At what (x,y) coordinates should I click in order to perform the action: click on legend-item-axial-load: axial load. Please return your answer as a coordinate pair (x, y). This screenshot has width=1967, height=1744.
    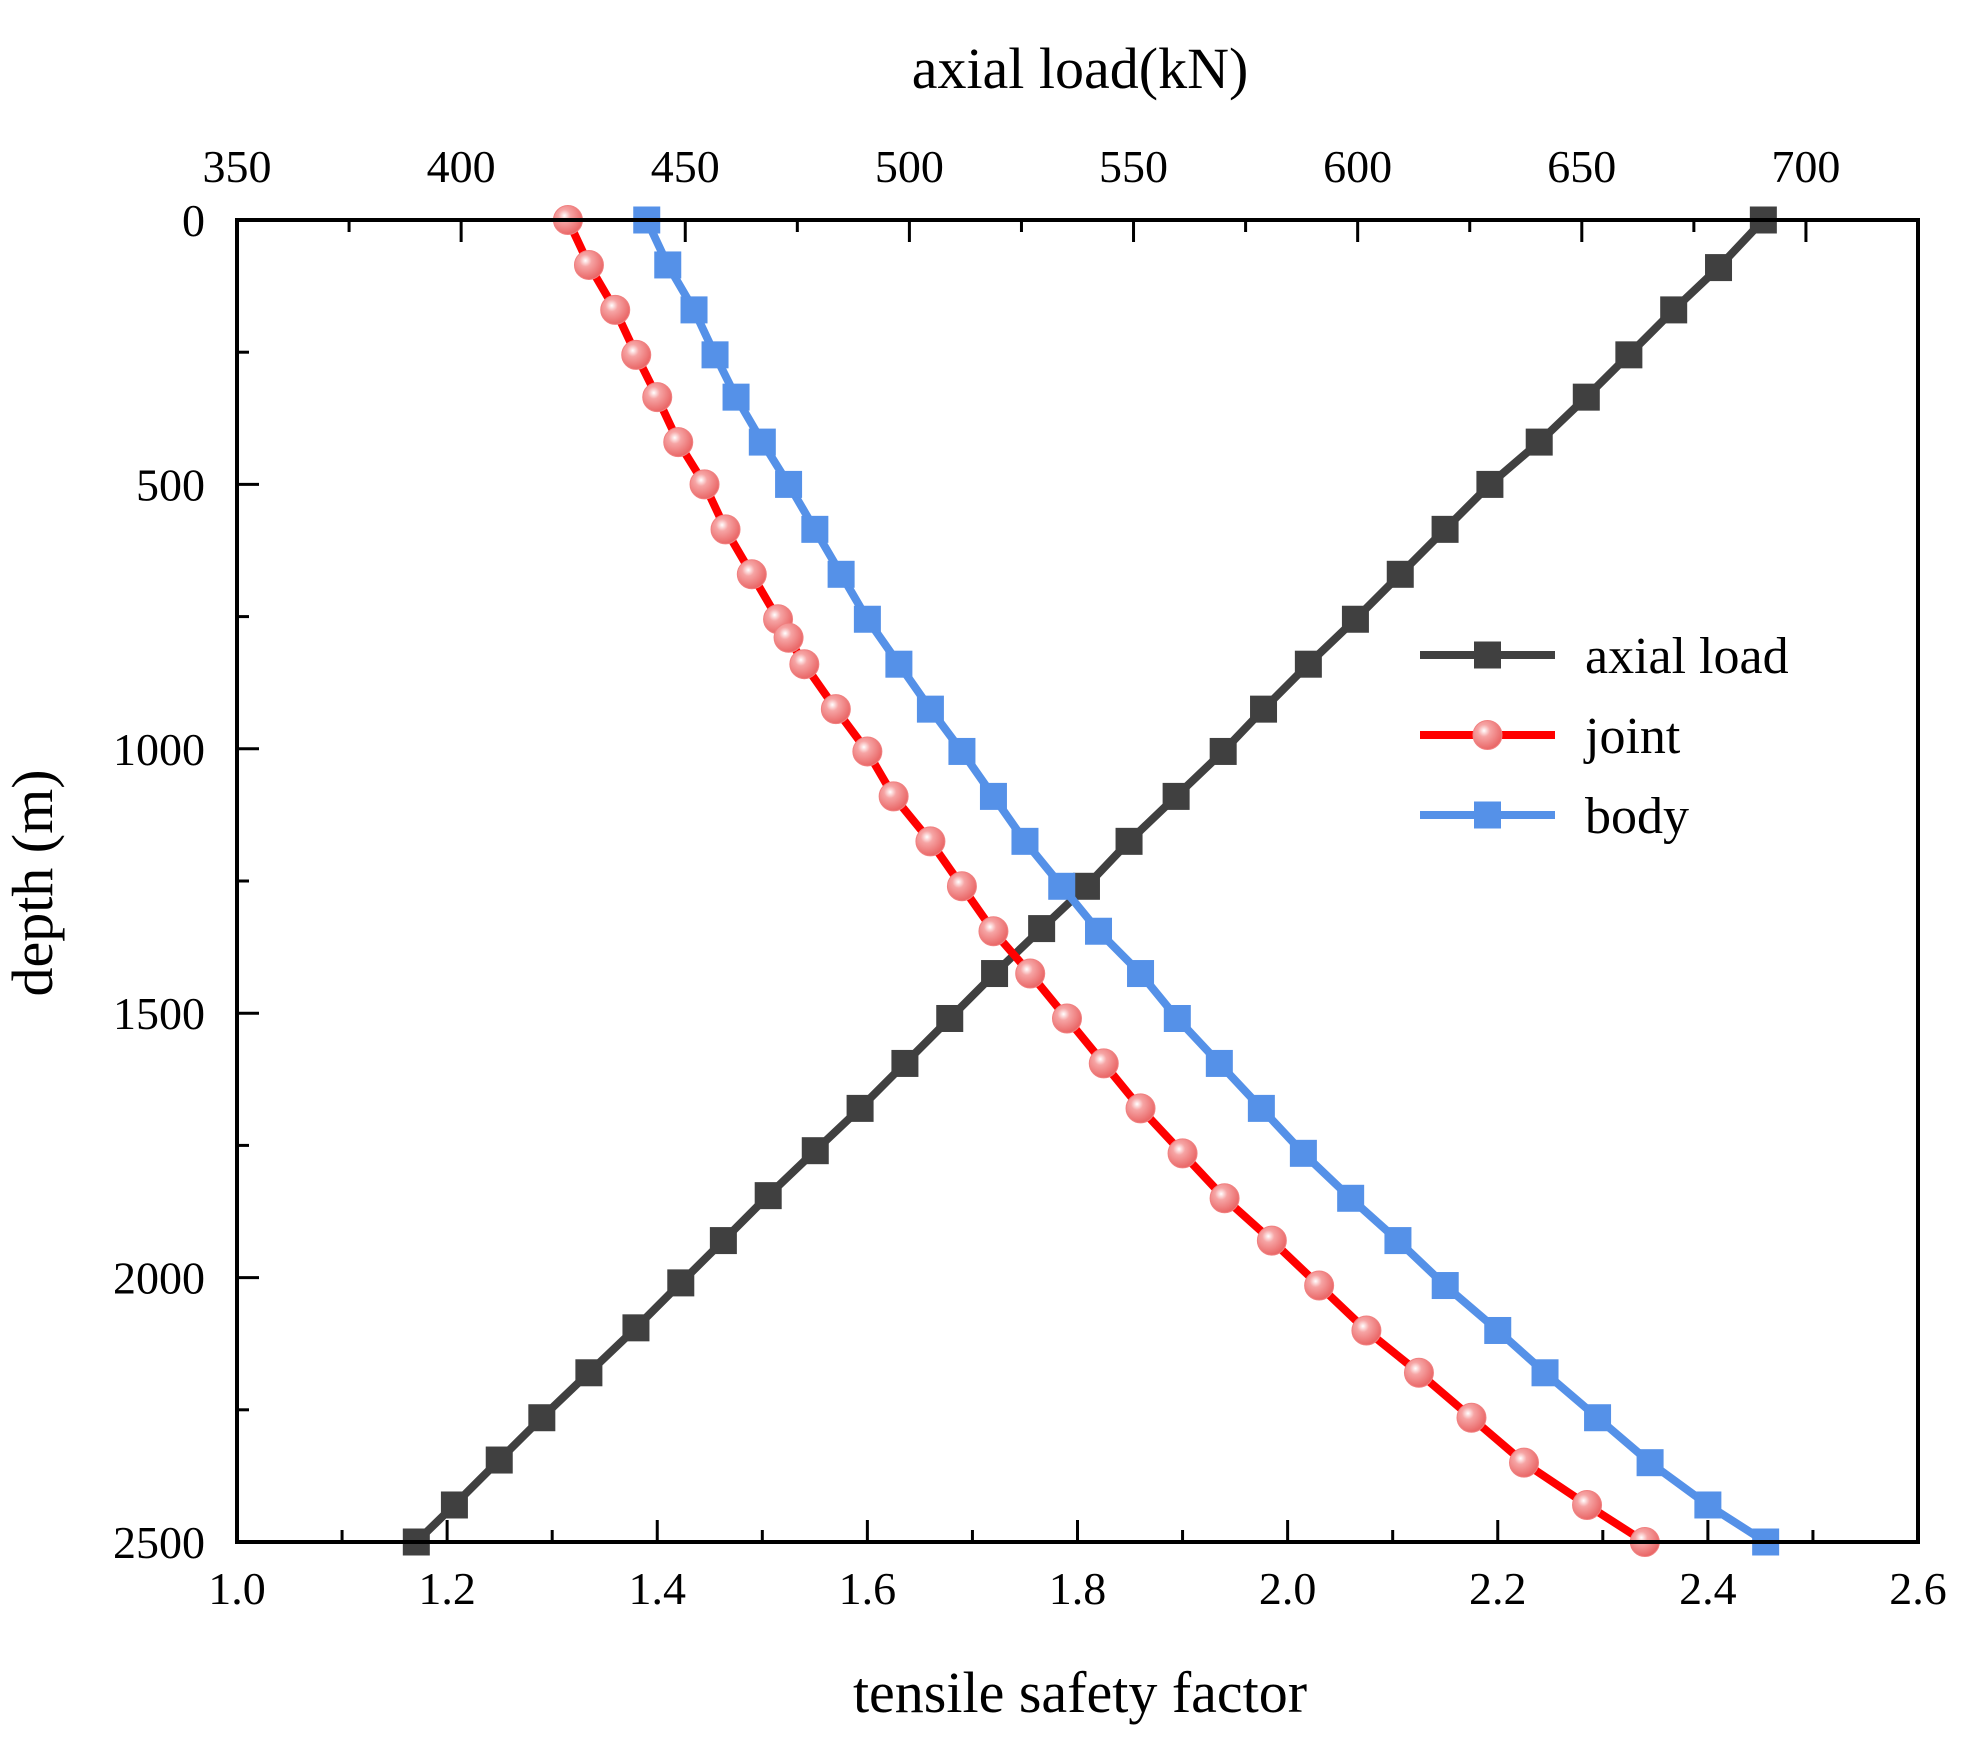
    Looking at the image, I should click on (1604, 656).